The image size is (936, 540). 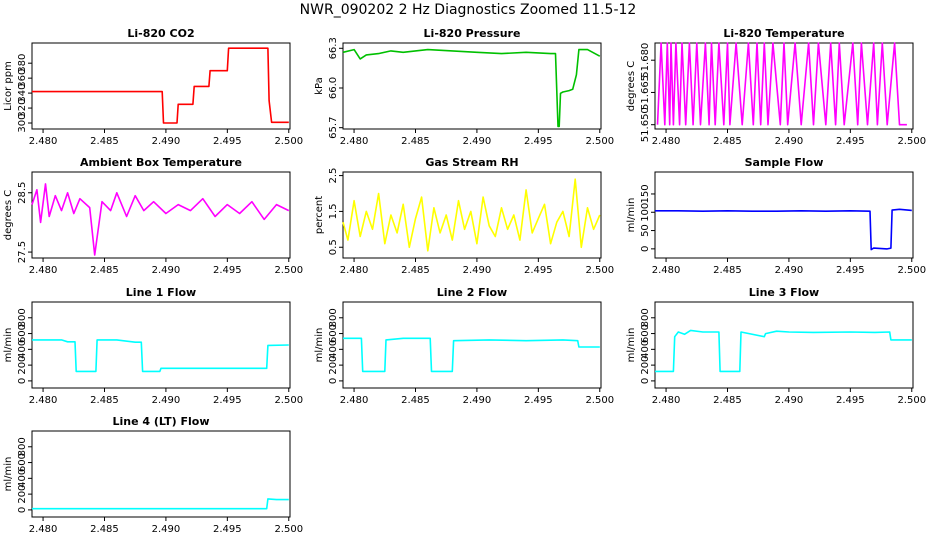 I want to click on y-tick-label: 1.5, so click(x=333, y=211).